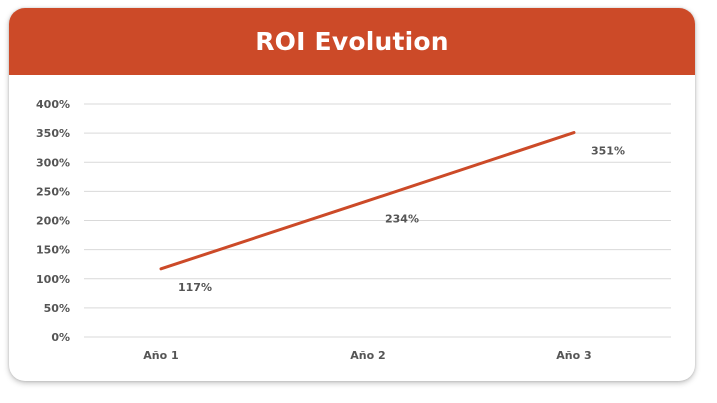 The width and height of the screenshot is (717, 403). What do you see at coordinates (60, 337) in the screenshot?
I see `y-tick-label: 0%` at bounding box center [60, 337].